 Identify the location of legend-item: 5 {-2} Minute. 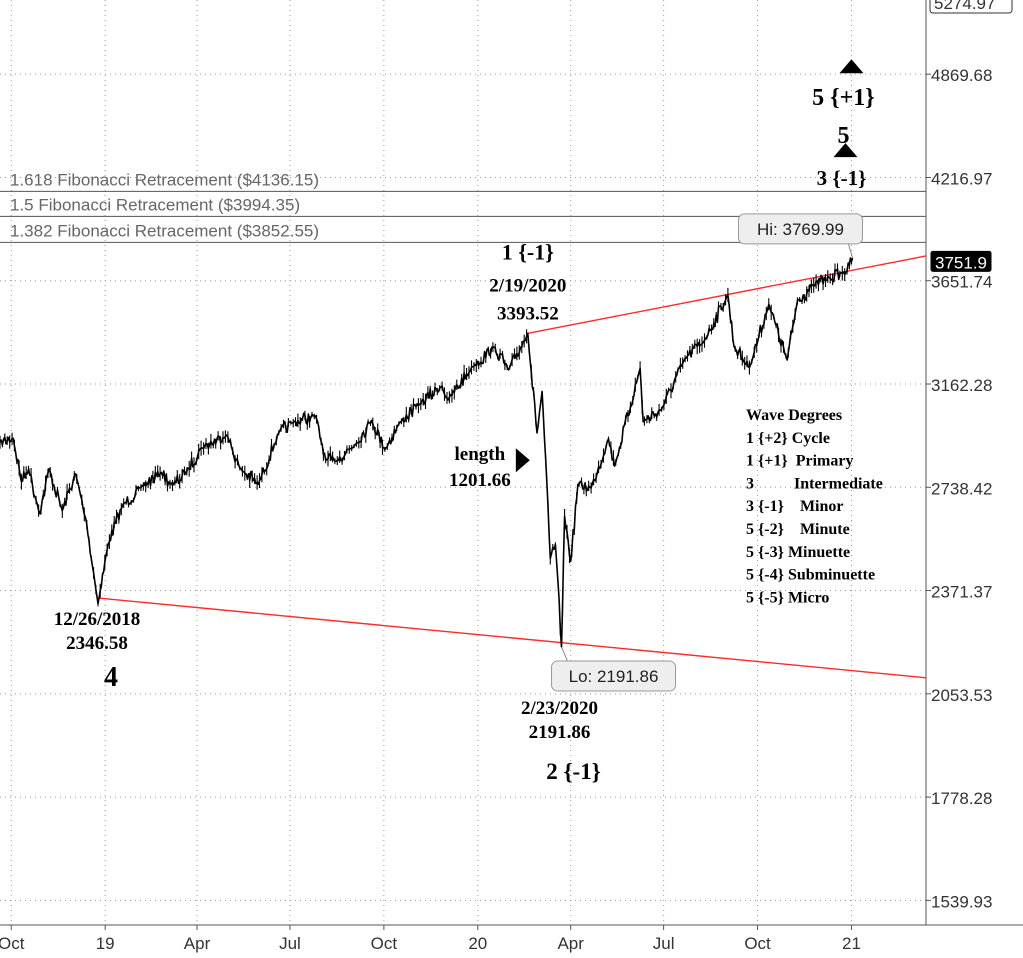
(798, 529).